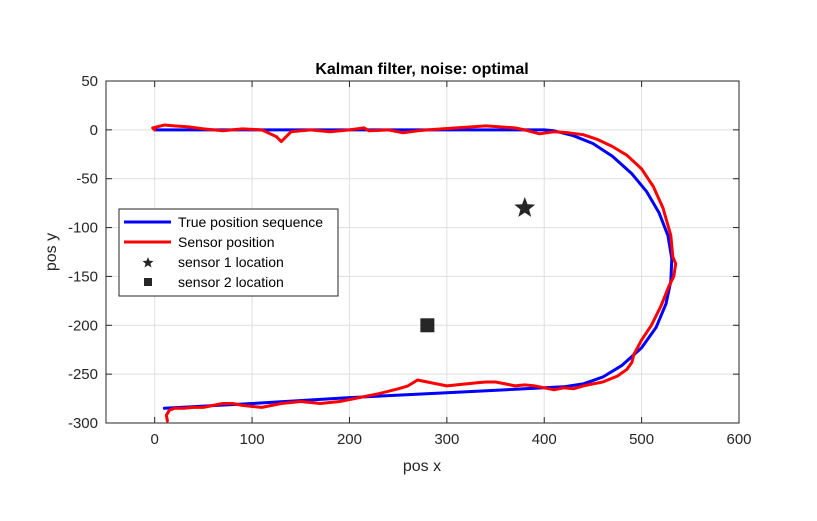  What do you see at coordinates (83, 228) in the screenshot?
I see `y-tick-label: -100` at bounding box center [83, 228].